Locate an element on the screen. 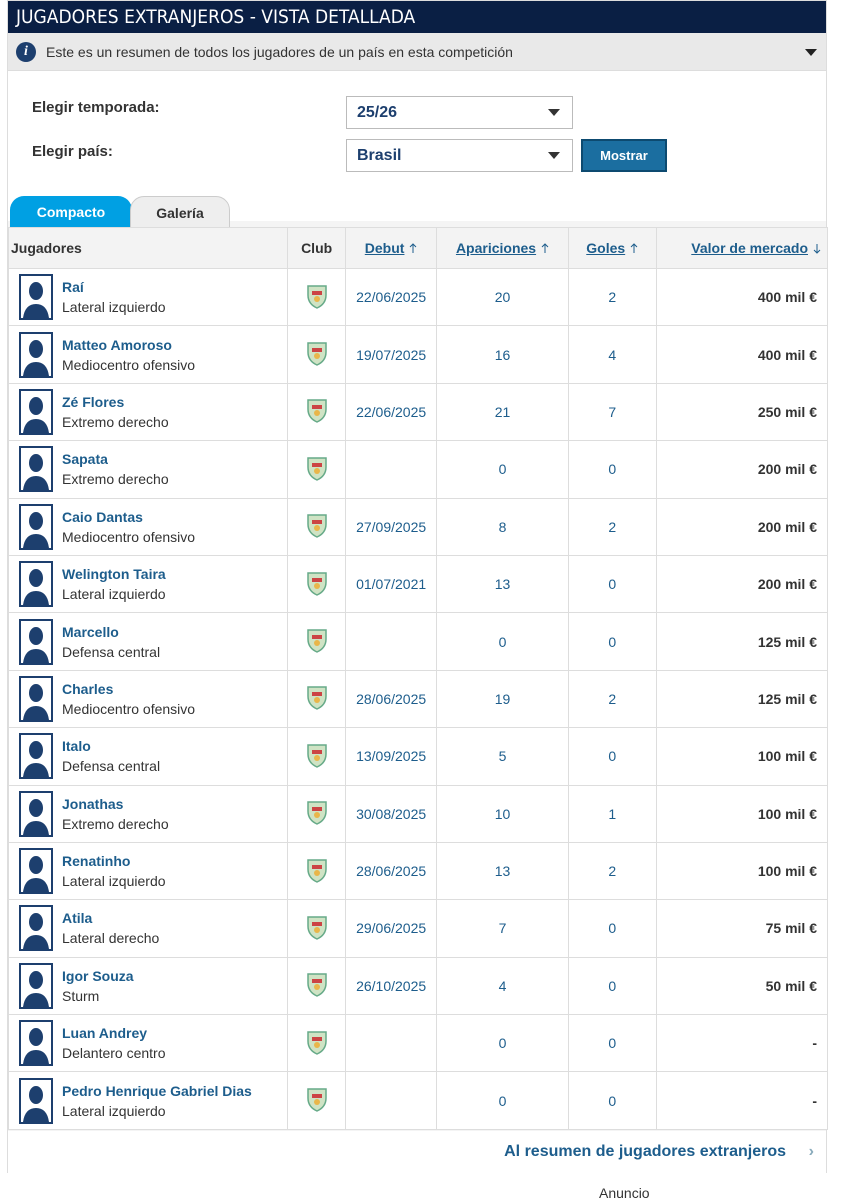 This screenshot has width=845, height=1201. goals: 1 is located at coordinates (612, 813).